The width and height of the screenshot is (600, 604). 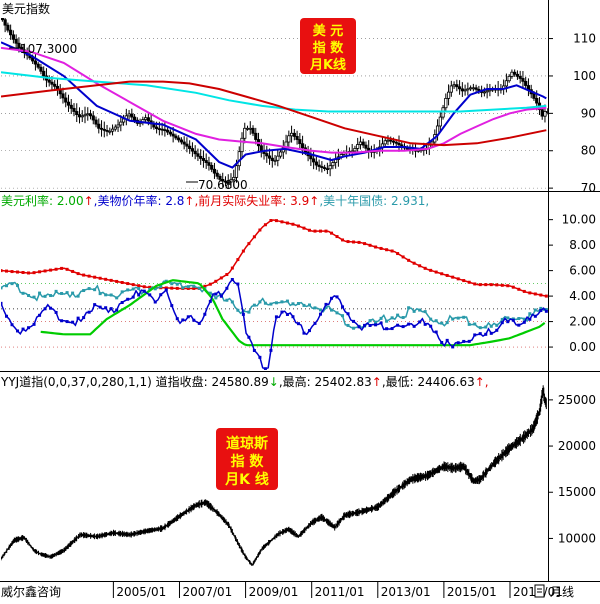 What do you see at coordinates (207, 592) in the screenshot?
I see `xtick-label: 2007/01` at bounding box center [207, 592].